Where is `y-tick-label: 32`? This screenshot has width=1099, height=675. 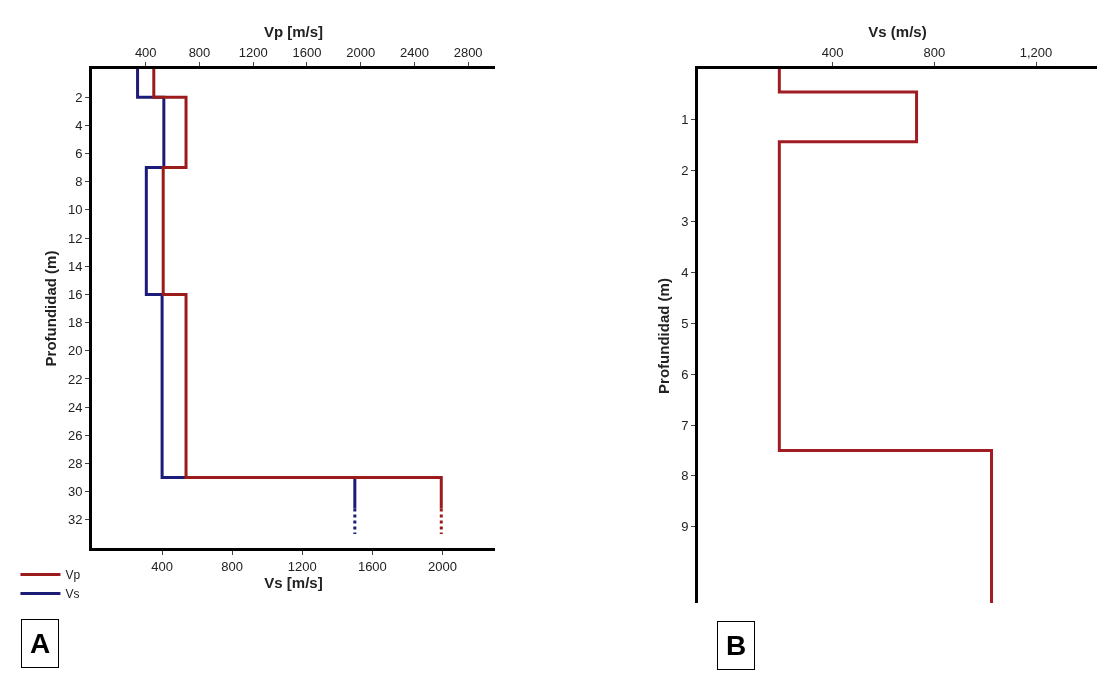 y-tick-label: 32 is located at coordinates (75, 520).